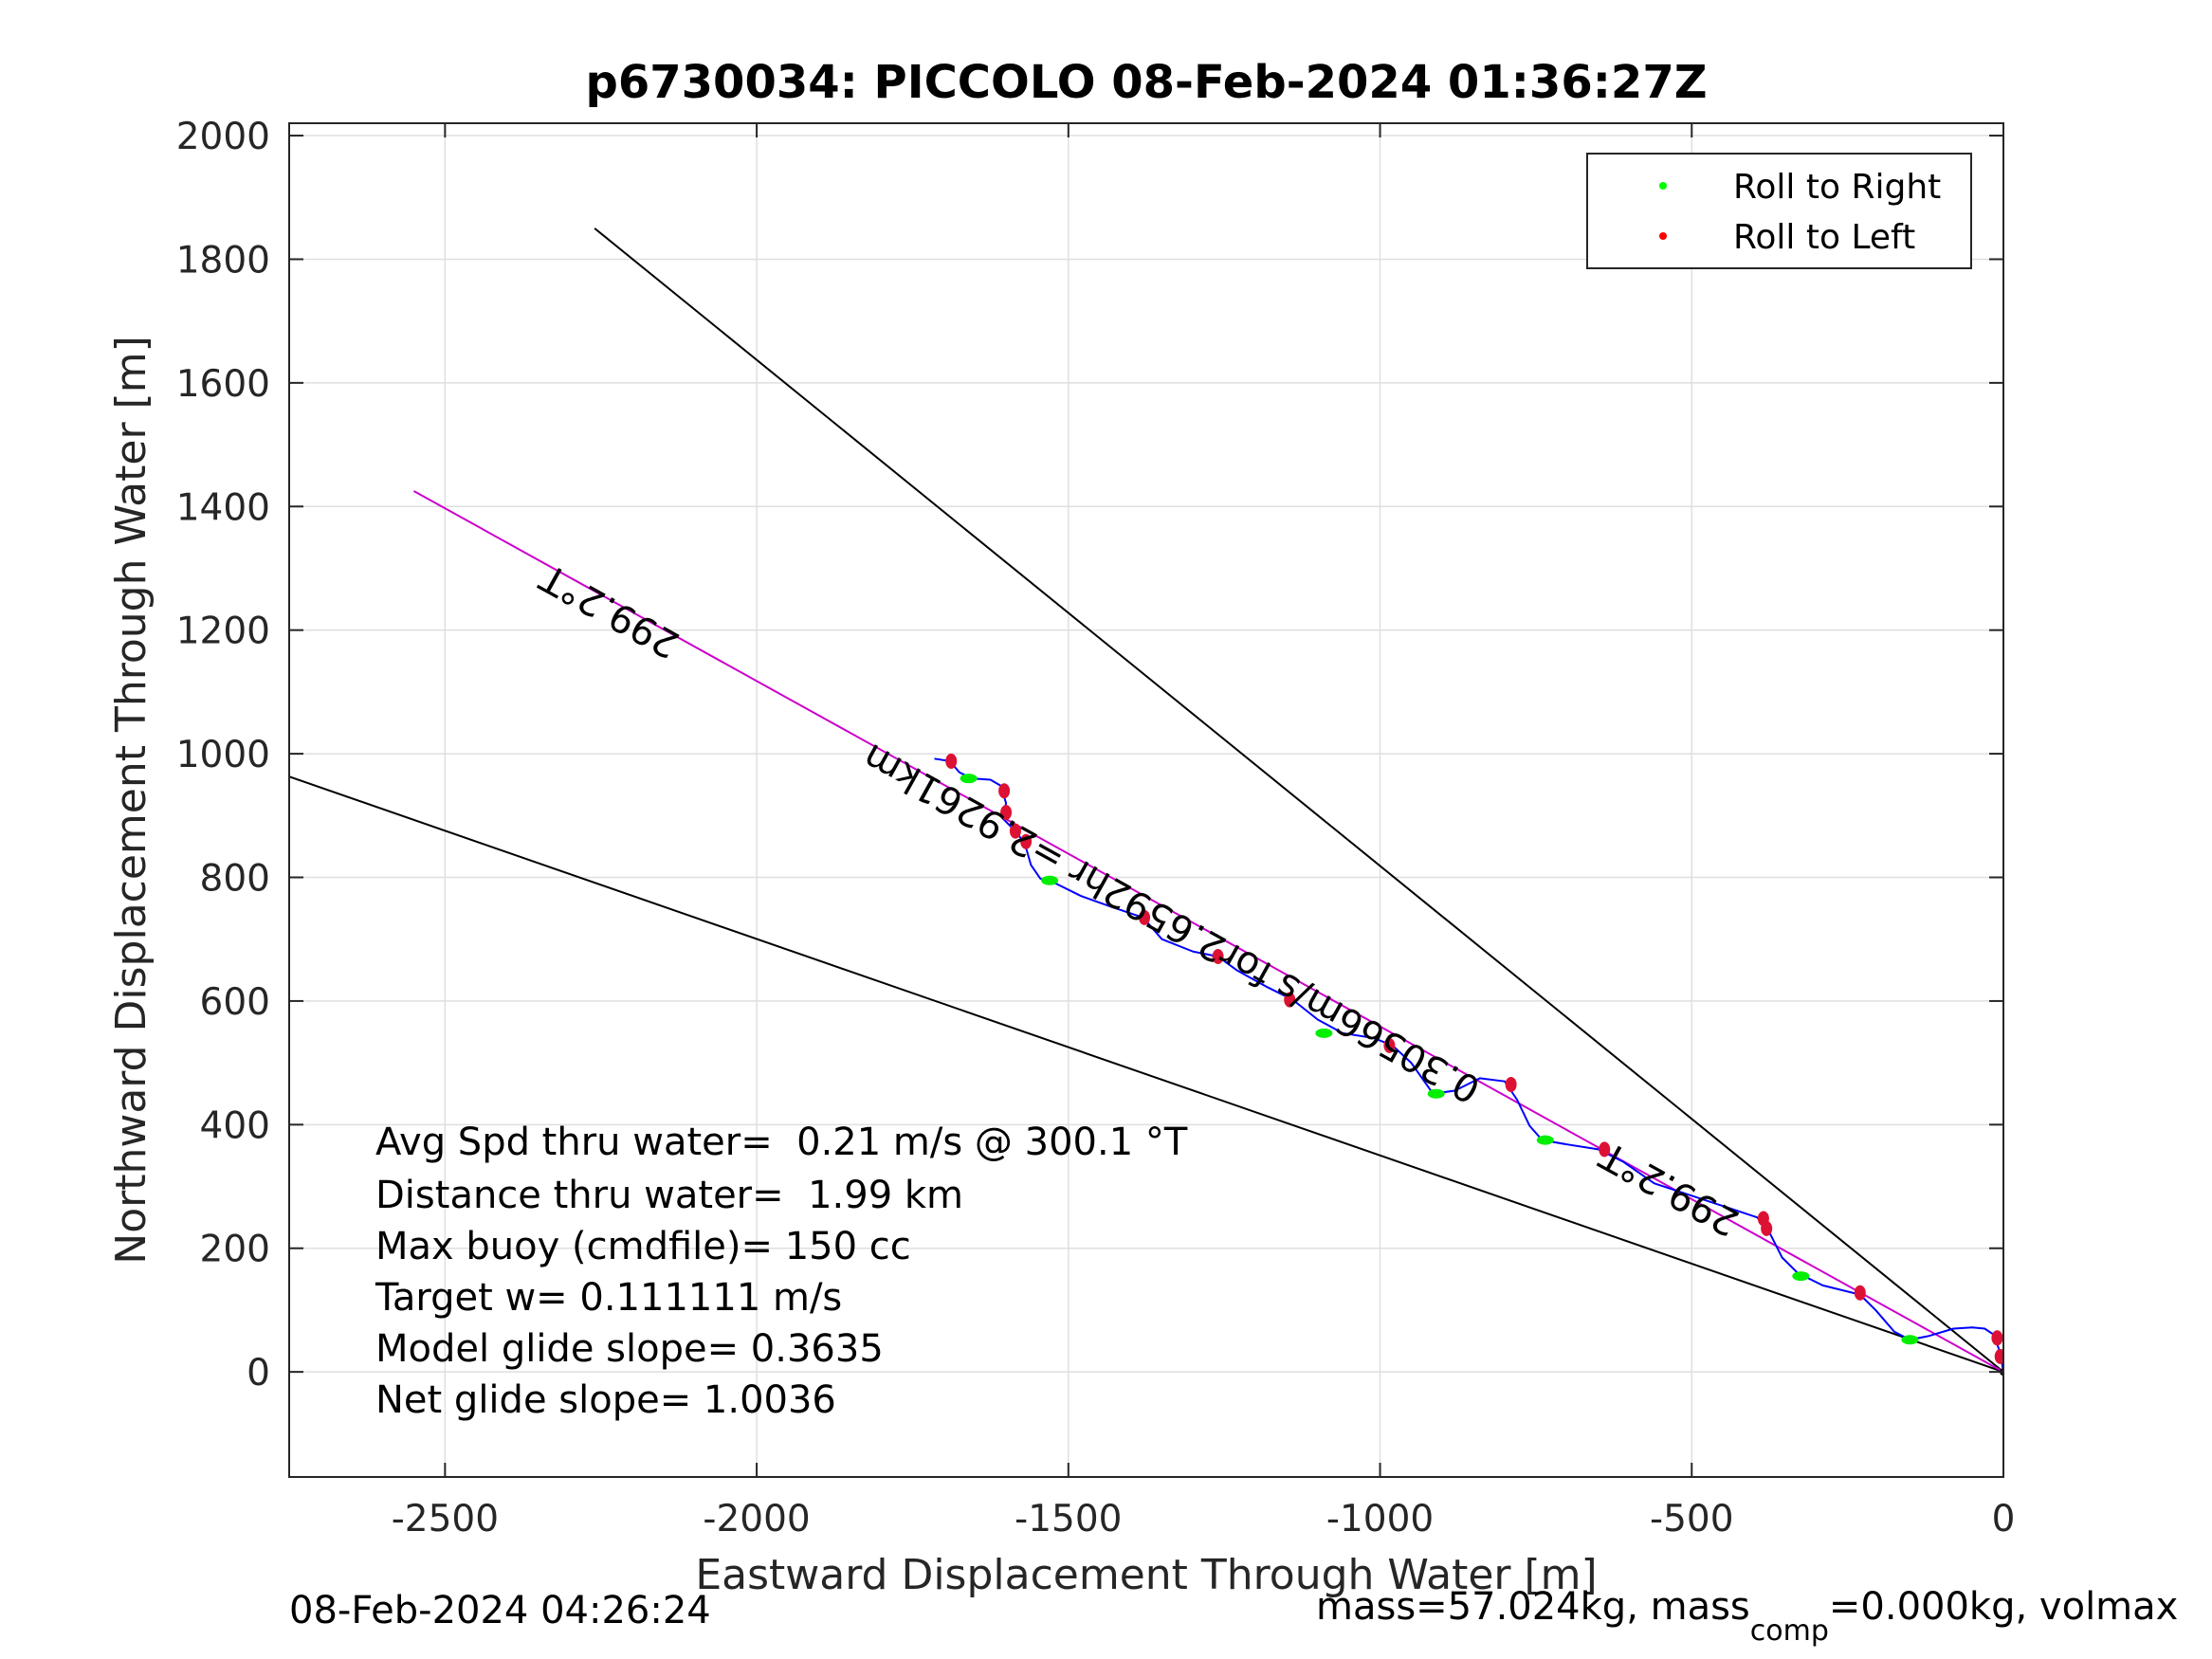 This screenshot has height=1659, width=2212. Describe the element at coordinates (223, 632) in the screenshot. I see `y-tick-label: 1200` at that location.